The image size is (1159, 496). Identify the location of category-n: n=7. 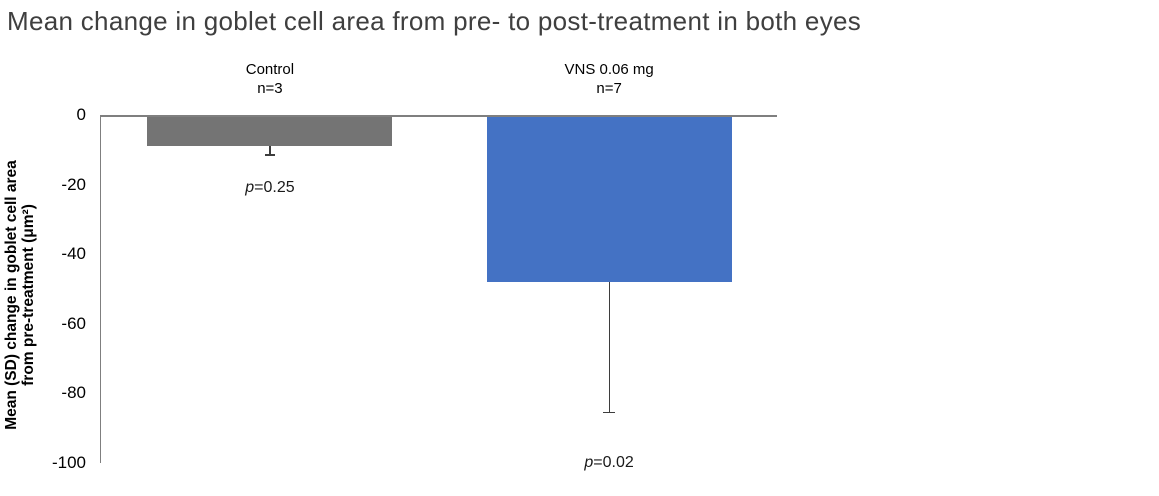
(609, 88).